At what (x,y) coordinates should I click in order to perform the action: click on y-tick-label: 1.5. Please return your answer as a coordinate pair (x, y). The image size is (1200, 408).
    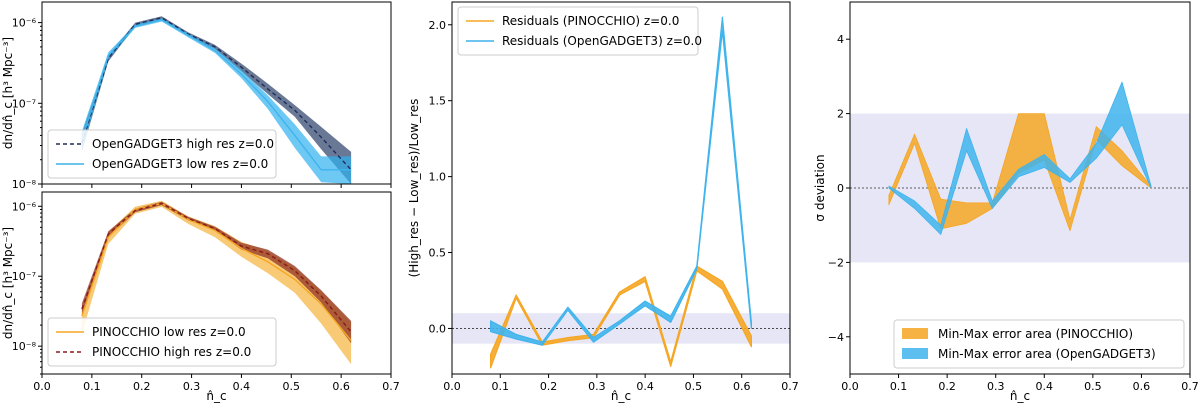
    Looking at the image, I should click on (438, 101).